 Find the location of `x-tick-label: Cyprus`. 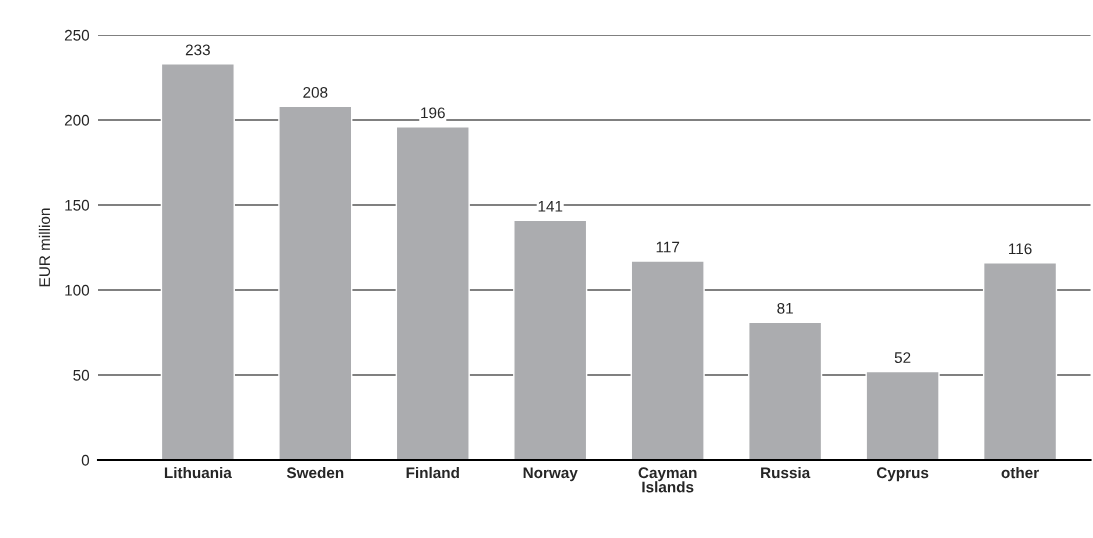

x-tick-label: Cyprus is located at coordinates (902, 474).